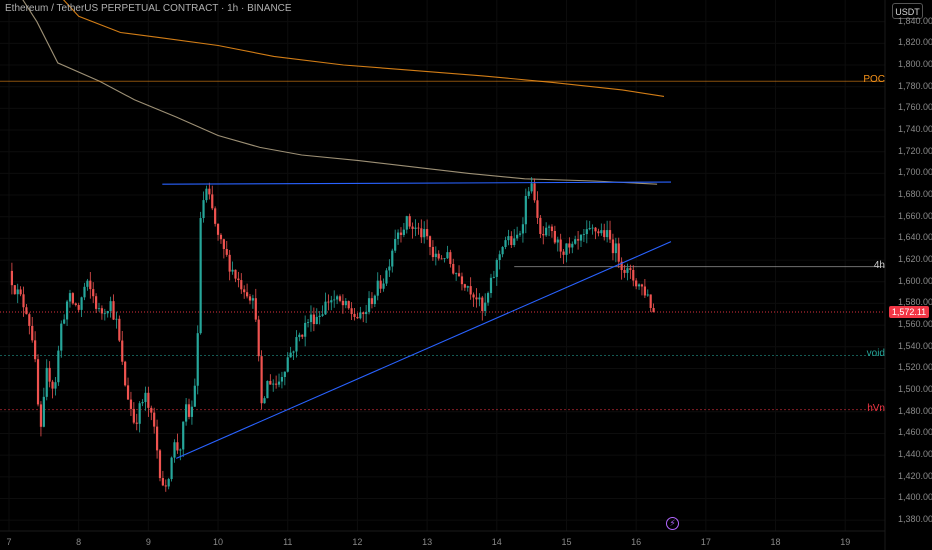 This screenshot has height=550, width=932. What do you see at coordinates (915, 194) in the screenshot?
I see `price-tick-label: 1,680.00` at bounding box center [915, 194].